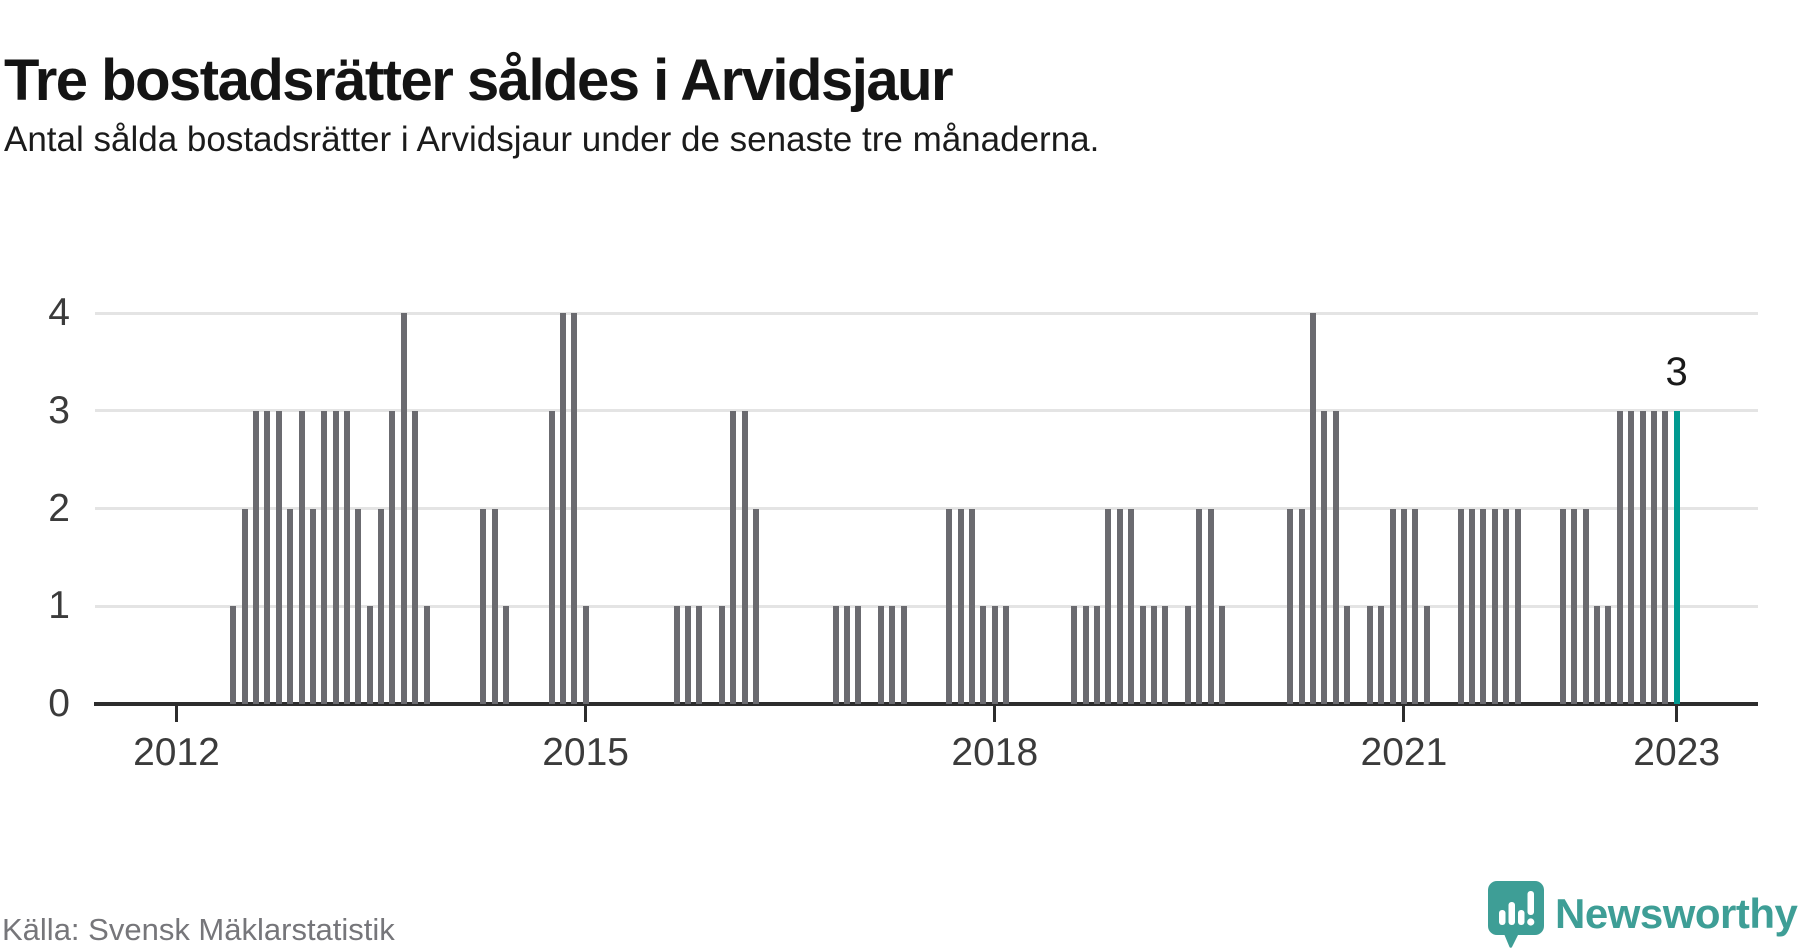 The height and width of the screenshot is (948, 1800). Describe the element at coordinates (59, 703) in the screenshot. I see `y-axis-label: 0` at that location.